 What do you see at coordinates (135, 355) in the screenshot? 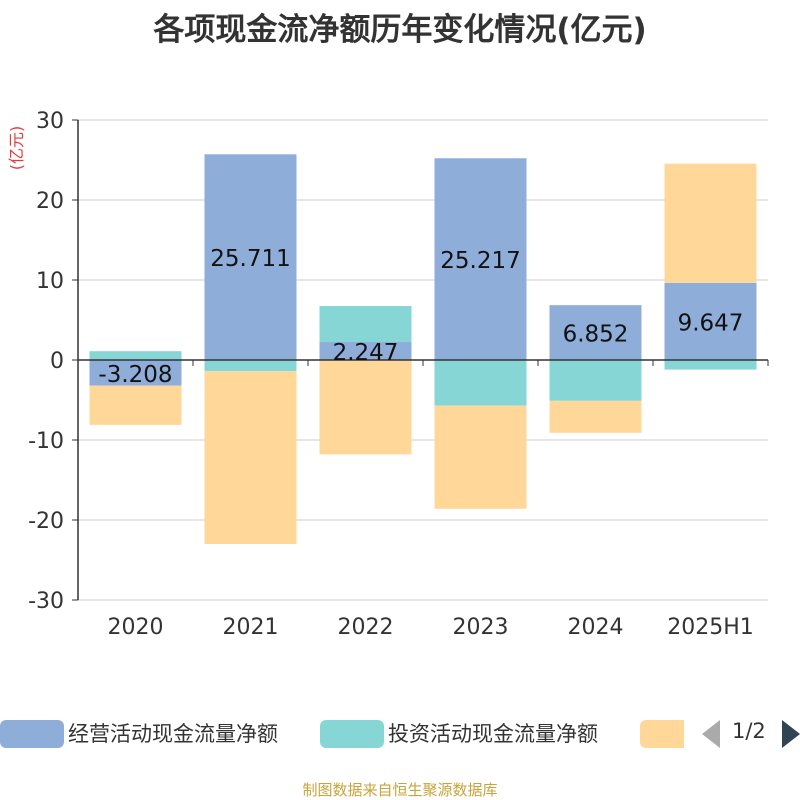
I see `bar-series1-2020` at bounding box center [135, 355].